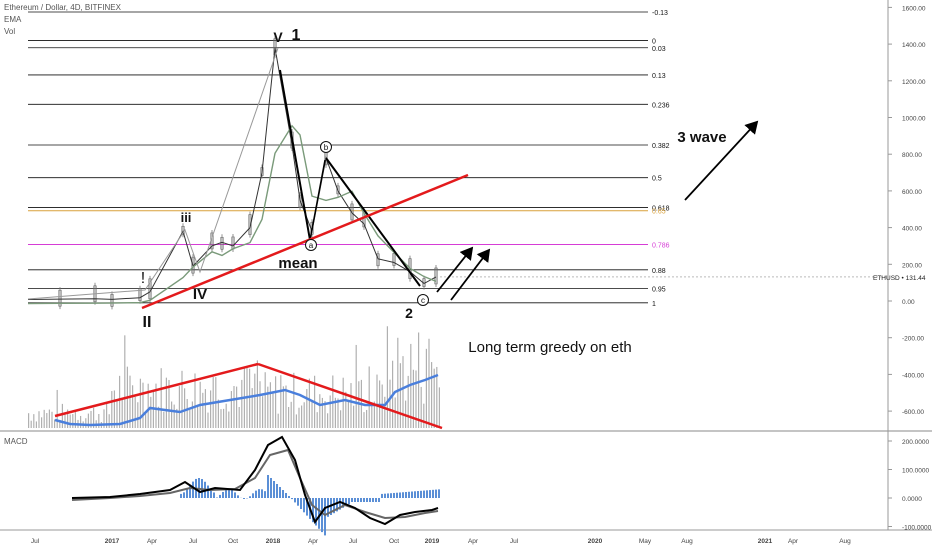 The image size is (932, 550). What do you see at coordinates (595, 541) in the screenshot?
I see `time-tick-label: 2020` at bounding box center [595, 541].